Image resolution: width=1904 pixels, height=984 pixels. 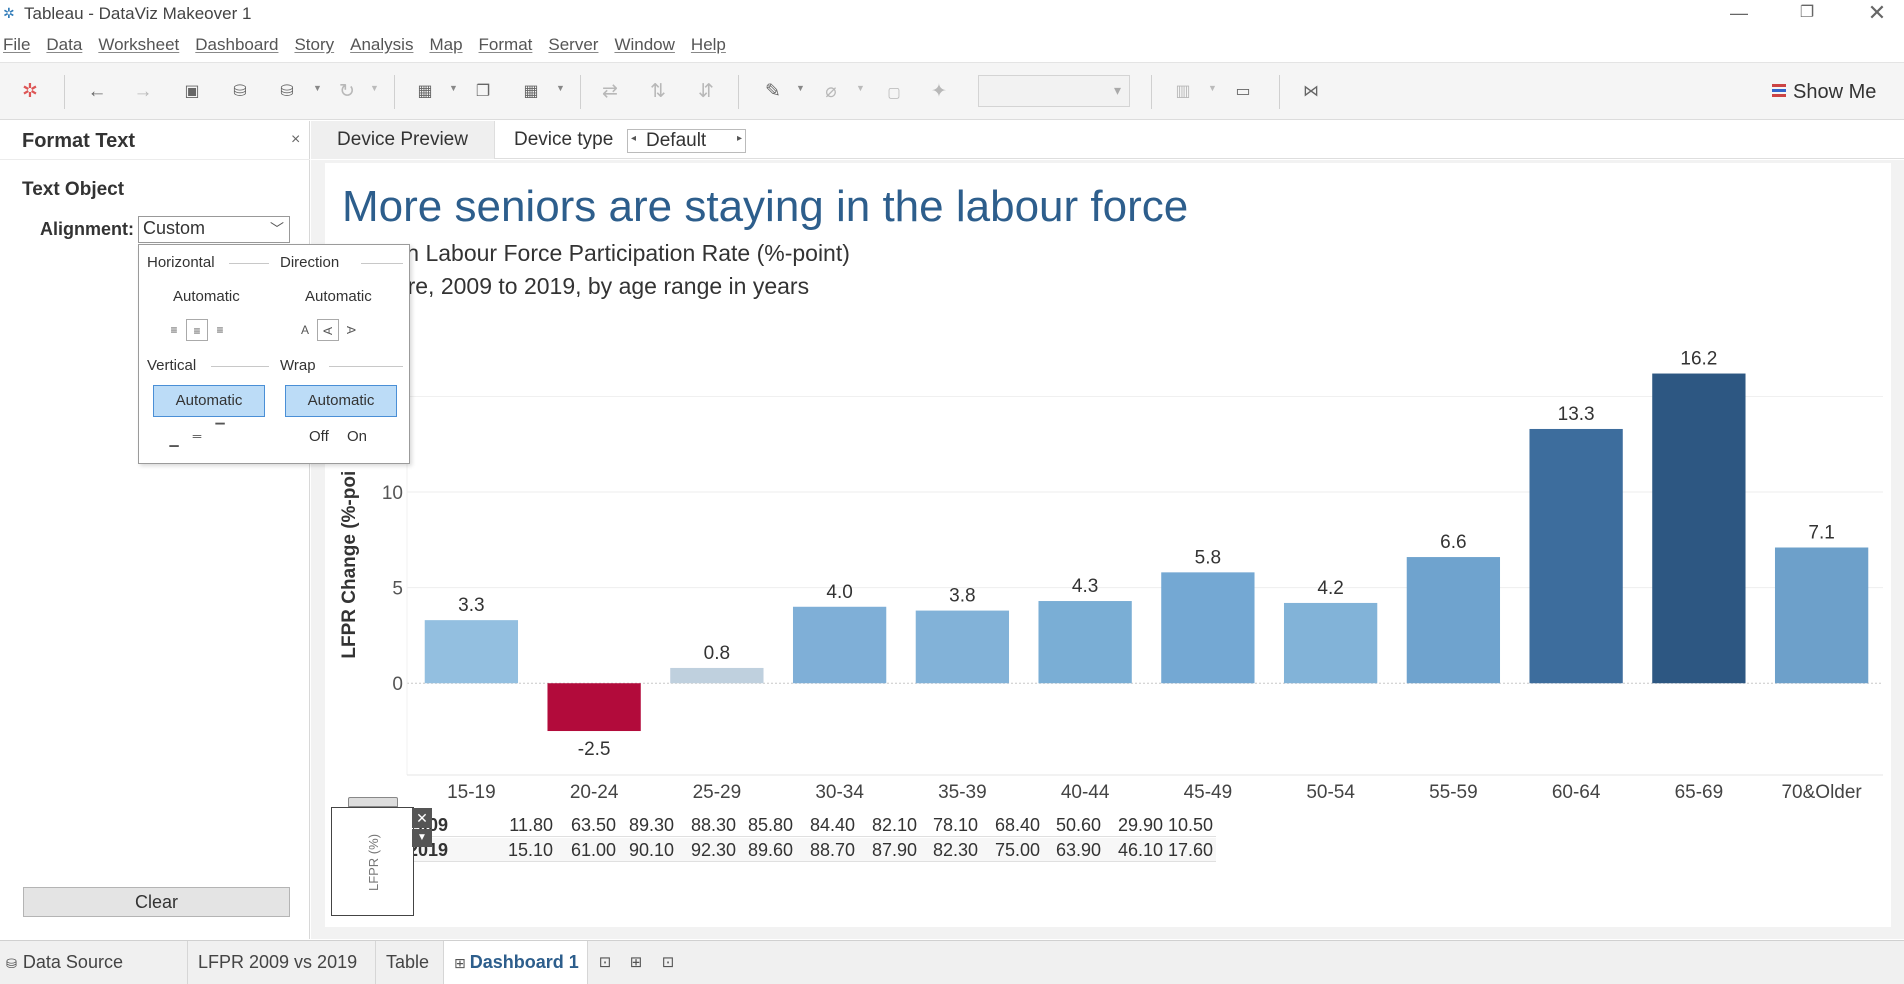 I want to click on legend-card: LFPR (%), so click(x=372, y=861).